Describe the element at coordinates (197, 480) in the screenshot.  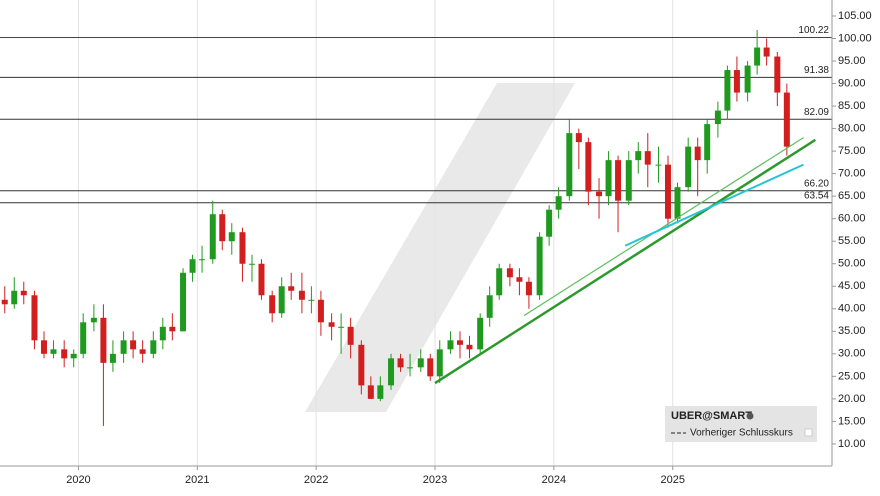
I see `x-tick-label: 2021` at that location.